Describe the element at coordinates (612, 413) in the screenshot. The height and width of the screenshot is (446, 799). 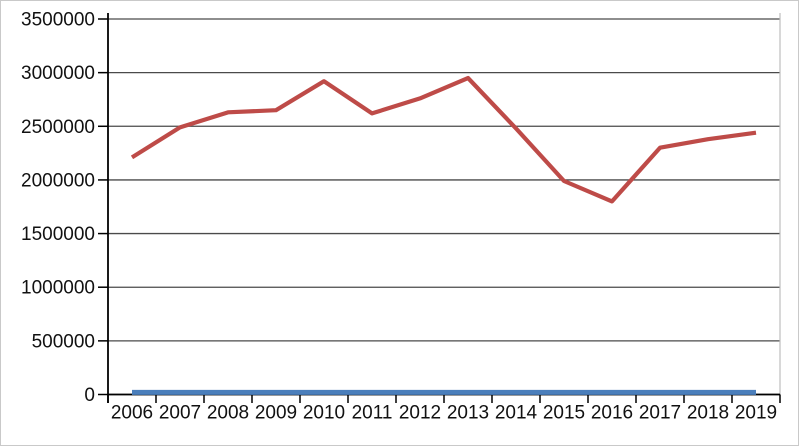
I see `x-axis-tick-label: 2016` at that location.